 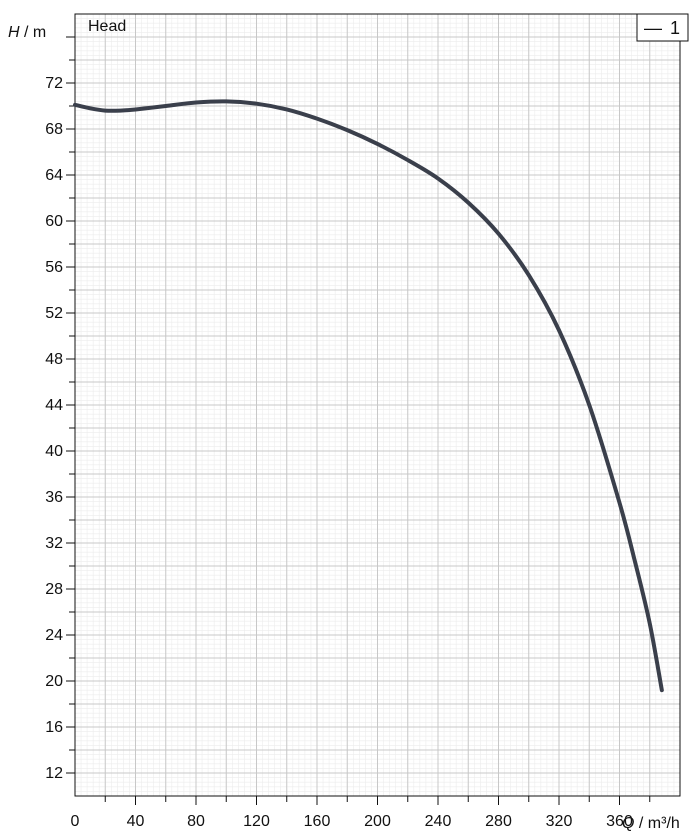 What do you see at coordinates (656, 823) in the screenshot?
I see `x-axis-unit: / m³/h` at bounding box center [656, 823].